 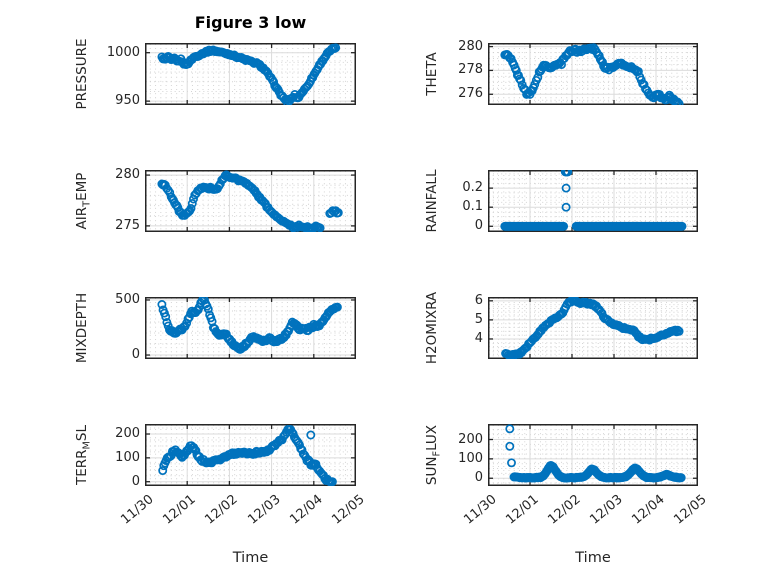 What do you see at coordinates (593, 74) in the screenshot?
I see `theta-plot-area` at bounding box center [593, 74].